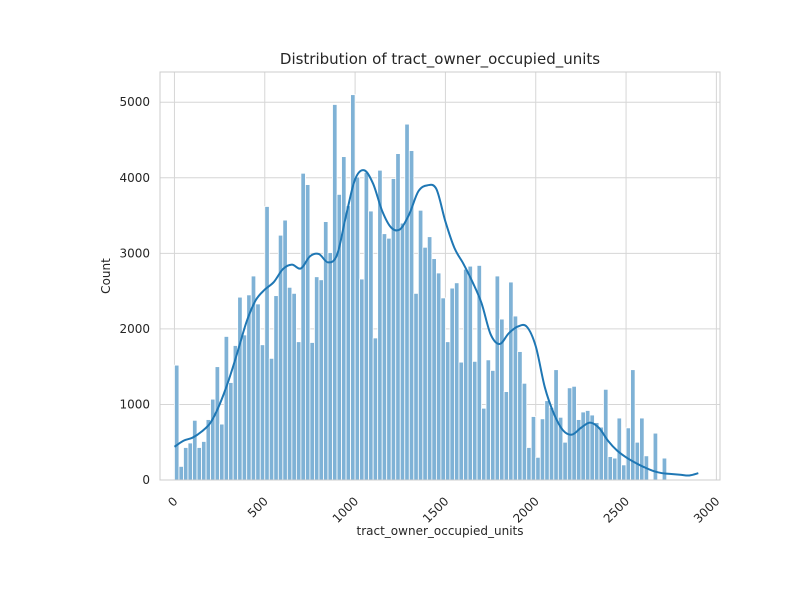  I want to click on y-tick-label: 3000, so click(134, 253).